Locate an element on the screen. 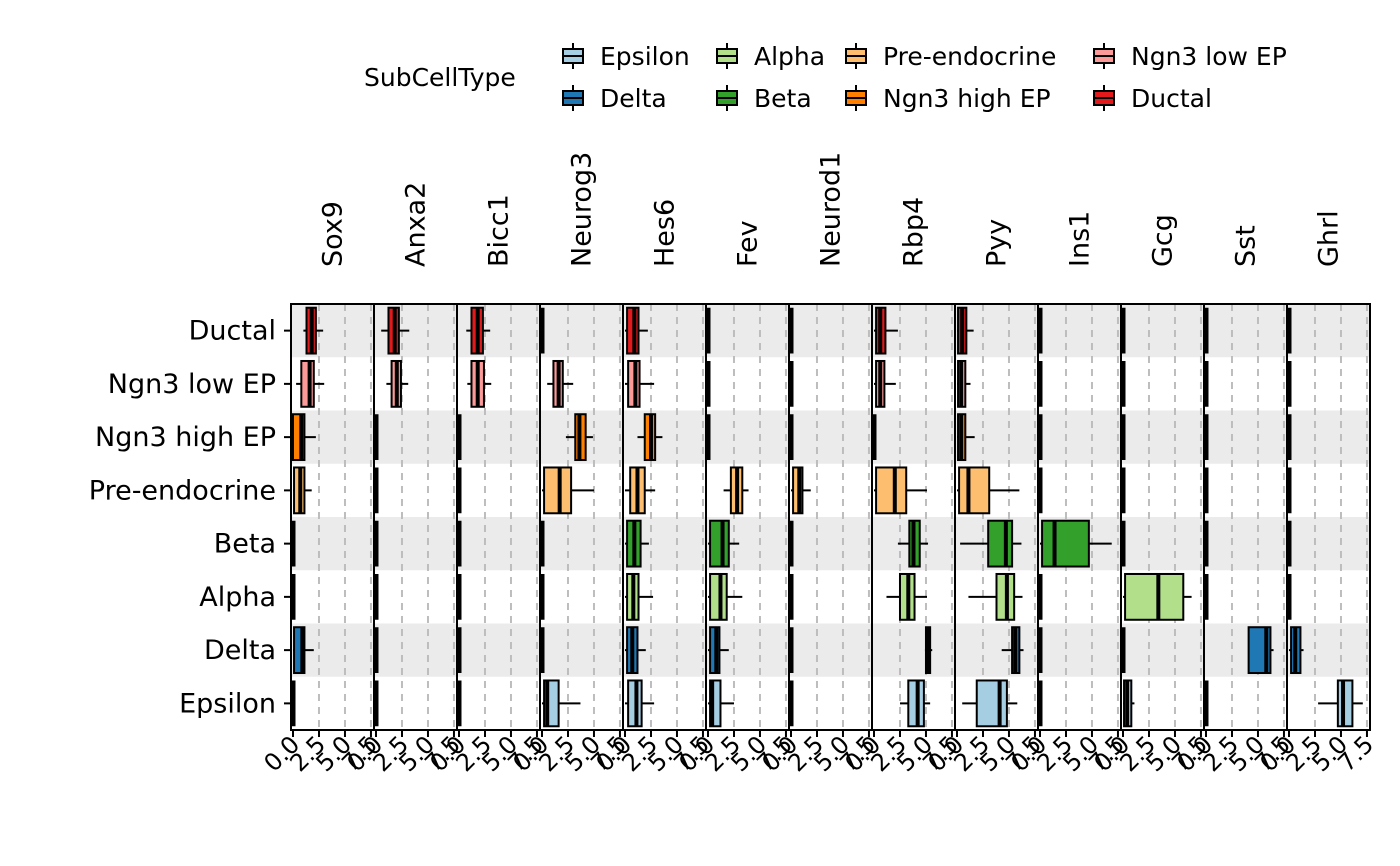 The width and height of the screenshot is (1400, 866). y-tick-label: Ductal is located at coordinates (232, 331).